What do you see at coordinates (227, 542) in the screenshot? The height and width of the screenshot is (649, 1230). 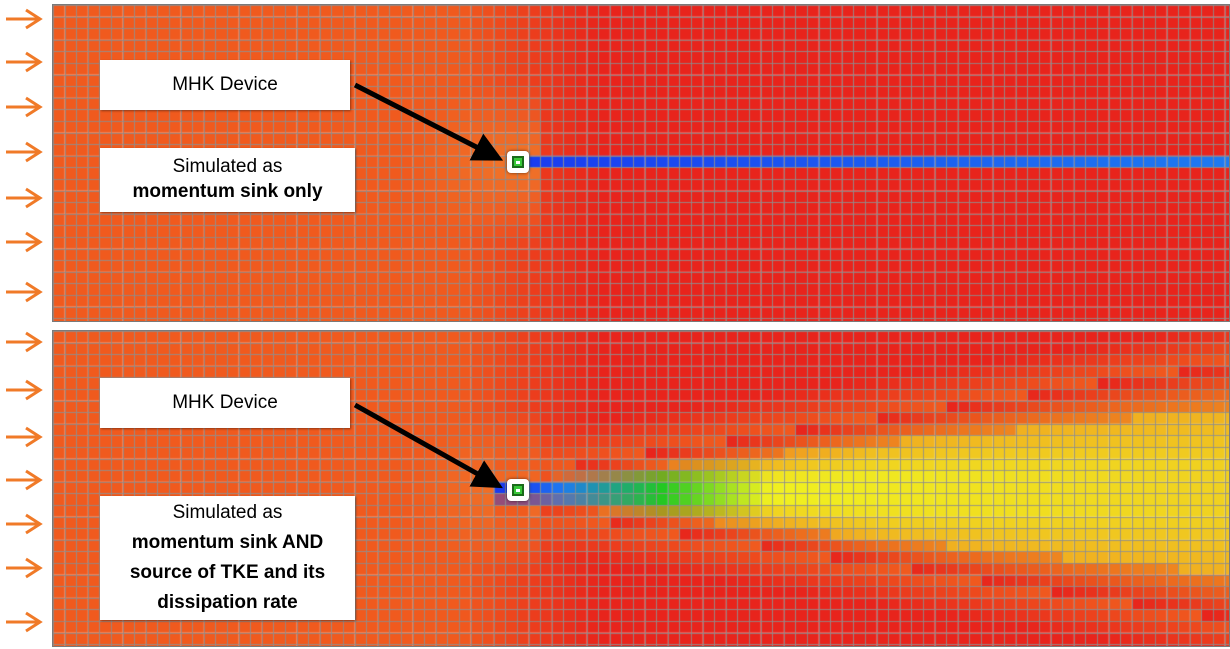 I see `description-line: momentum sink AND` at bounding box center [227, 542].